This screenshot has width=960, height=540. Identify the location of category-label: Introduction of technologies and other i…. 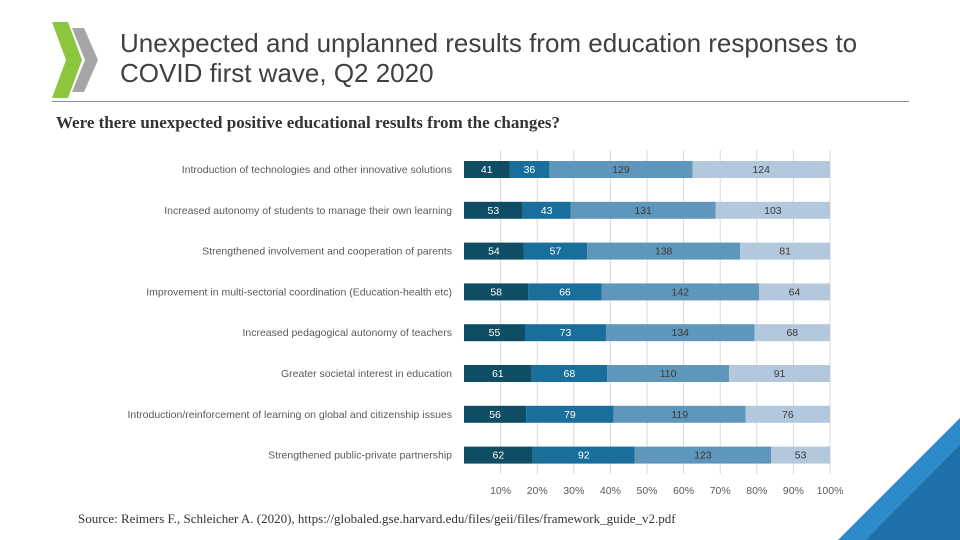
(317, 170).